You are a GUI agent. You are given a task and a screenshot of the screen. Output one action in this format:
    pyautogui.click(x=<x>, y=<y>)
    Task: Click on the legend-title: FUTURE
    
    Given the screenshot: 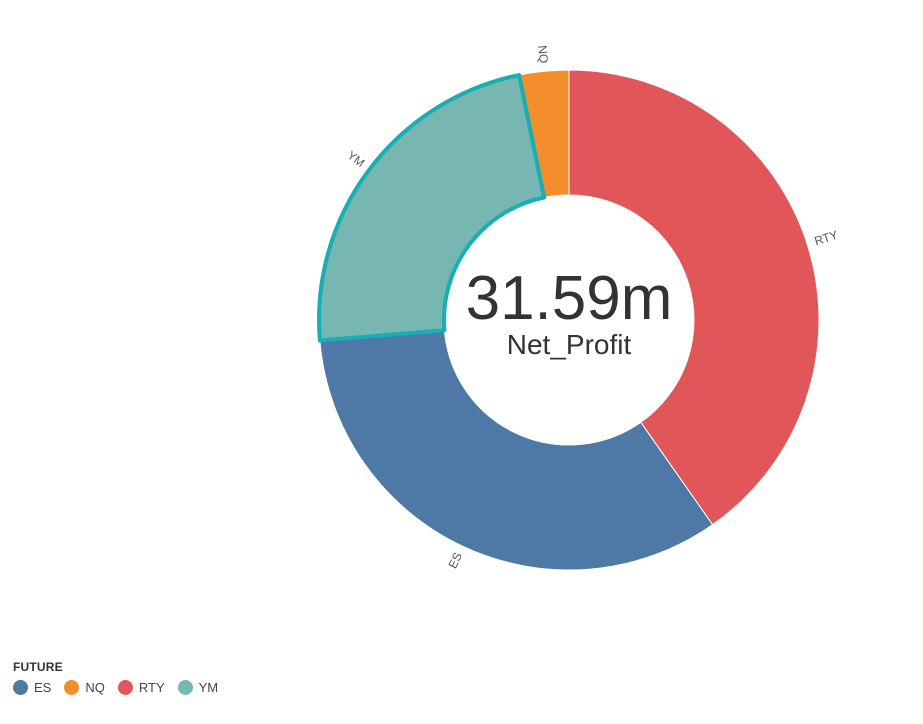 What is the action you would take?
    pyautogui.click(x=38, y=667)
    